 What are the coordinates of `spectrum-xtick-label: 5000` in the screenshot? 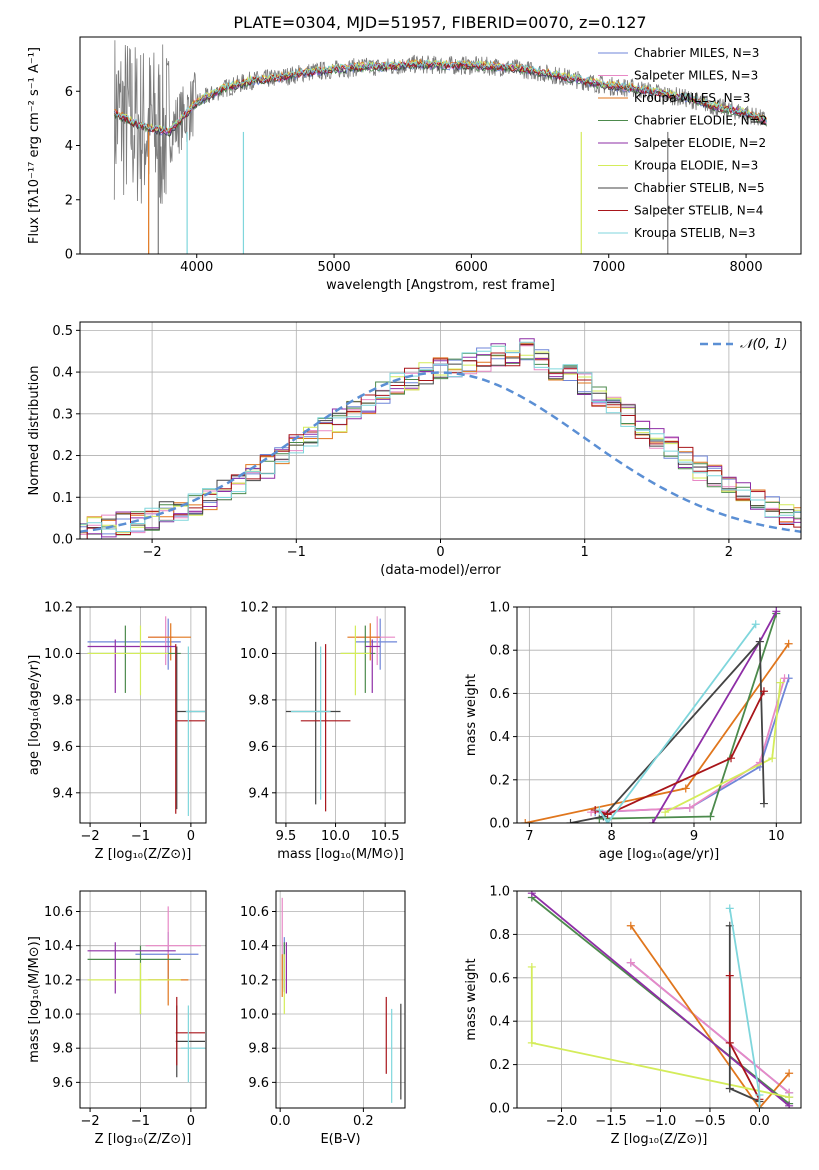 It's located at (334, 267).